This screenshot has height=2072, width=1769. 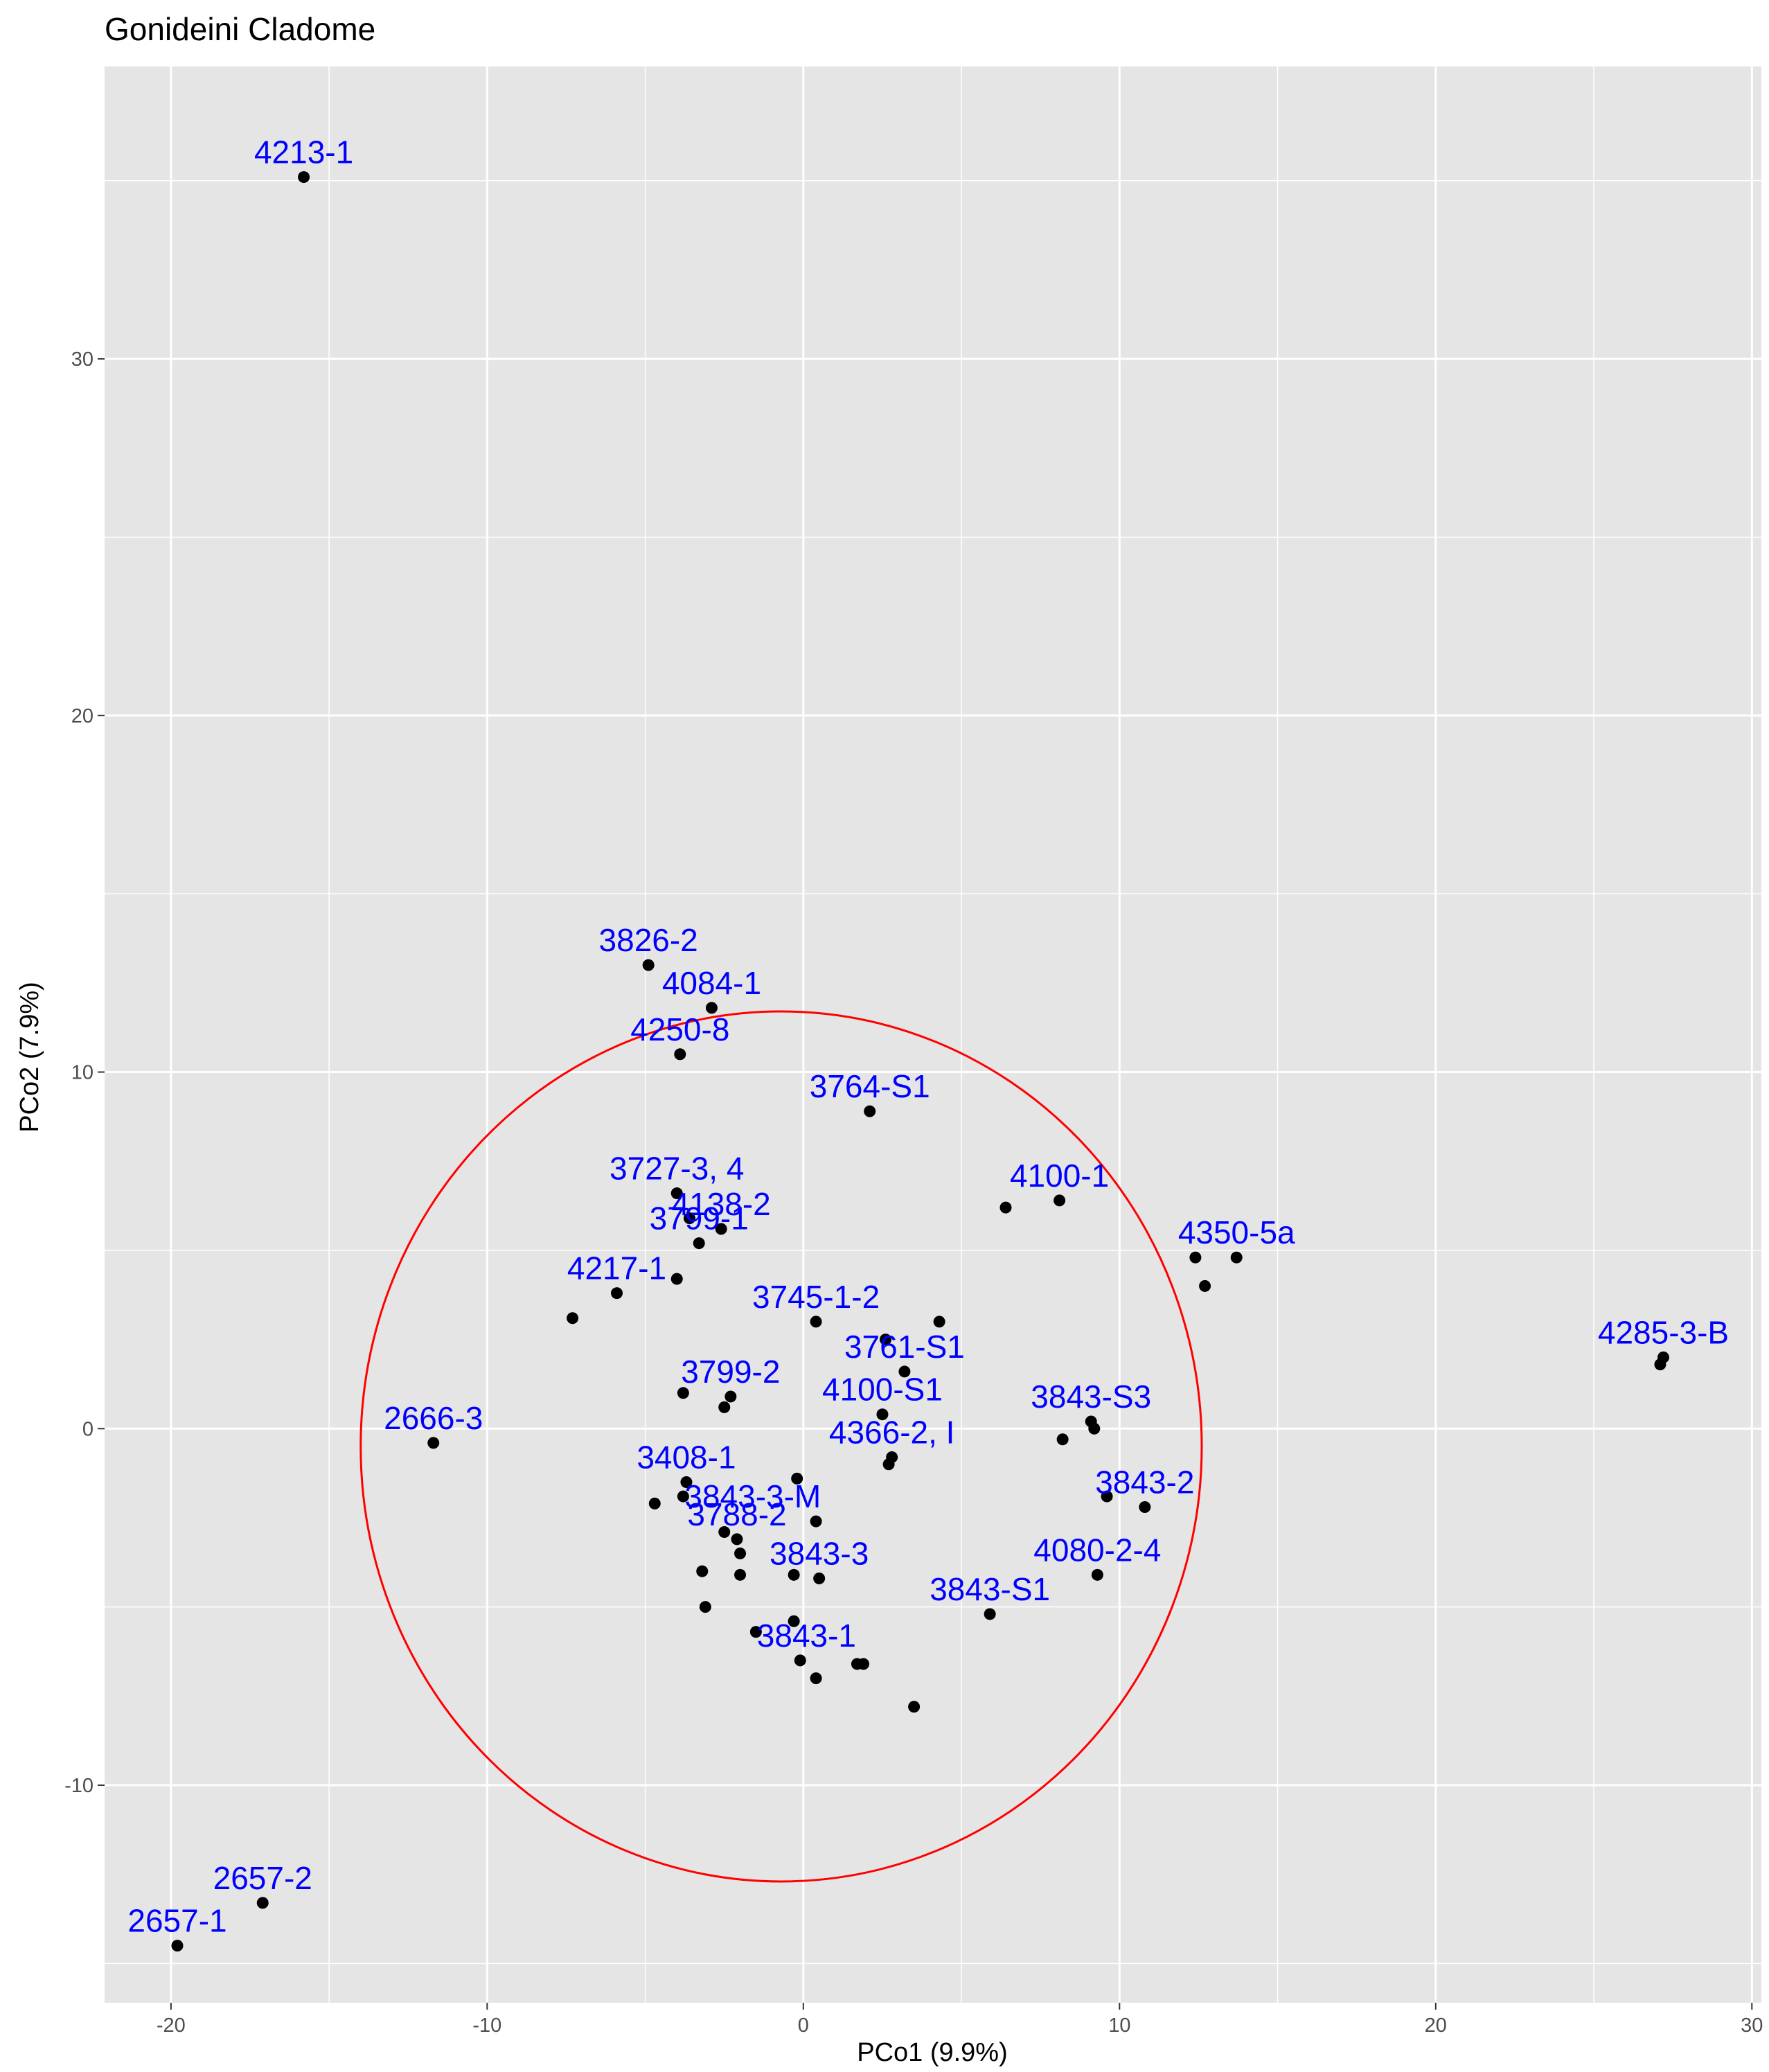 I want to click on point-label: 3408-1, so click(x=686, y=1457).